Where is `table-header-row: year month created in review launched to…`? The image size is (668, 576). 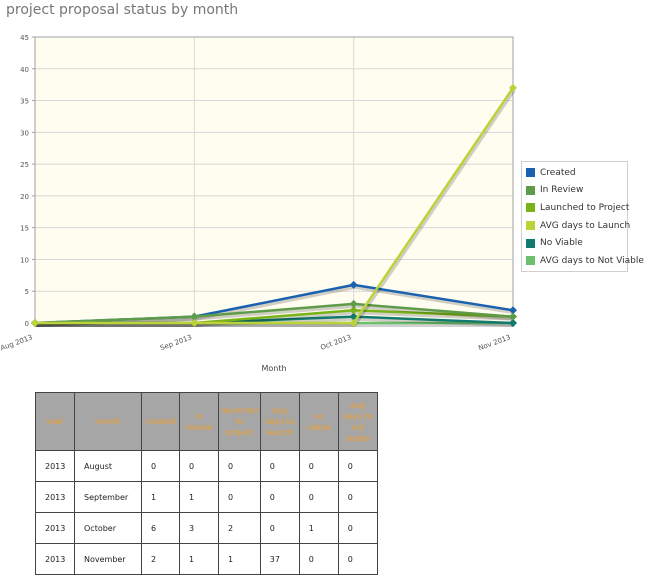 table-header-row: year month created in review launched to… is located at coordinates (206, 421).